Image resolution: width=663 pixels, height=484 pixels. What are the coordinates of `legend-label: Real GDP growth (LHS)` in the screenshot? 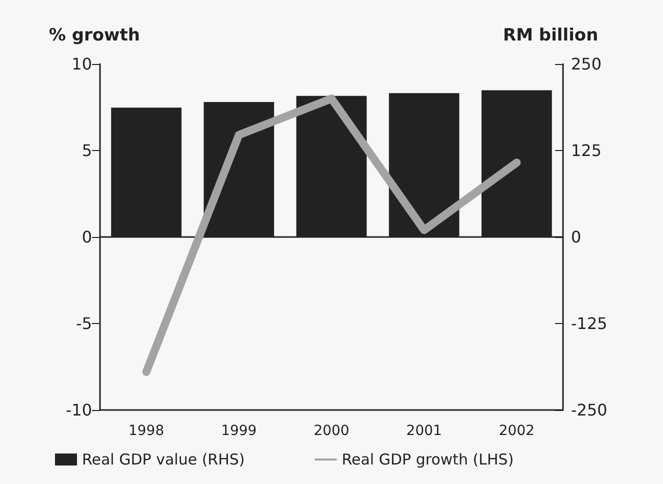 It's located at (428, 459).